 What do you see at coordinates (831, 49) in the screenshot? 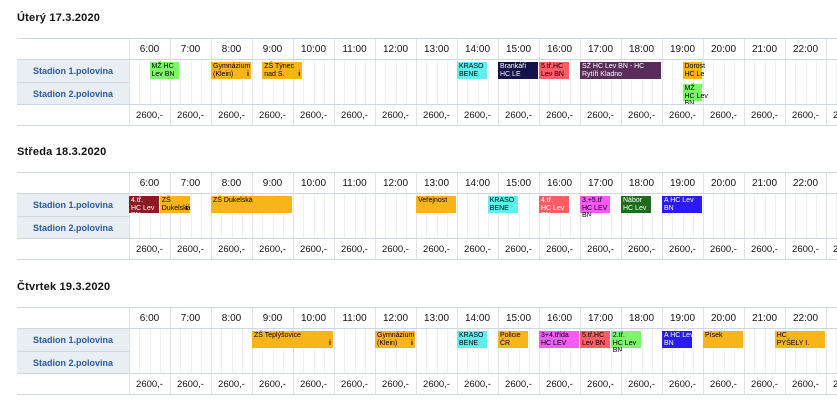
I see `hour-label: 23:` at bounding box center [831, 49].